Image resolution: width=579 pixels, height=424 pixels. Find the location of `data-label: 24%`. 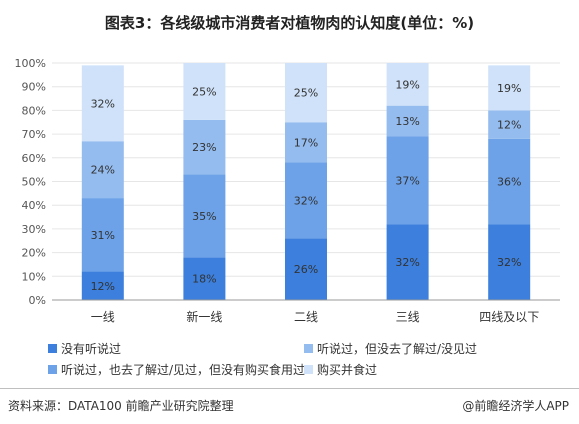

data-label: 24% is located at coordinates (103, 170).